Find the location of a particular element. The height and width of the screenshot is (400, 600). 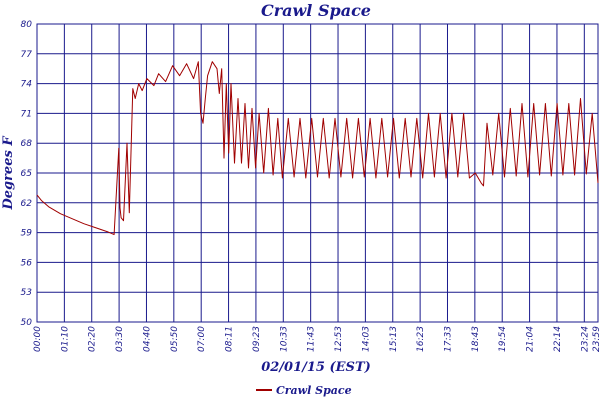

x-tick-label: 04:40 is located at coordinates (147, 339).